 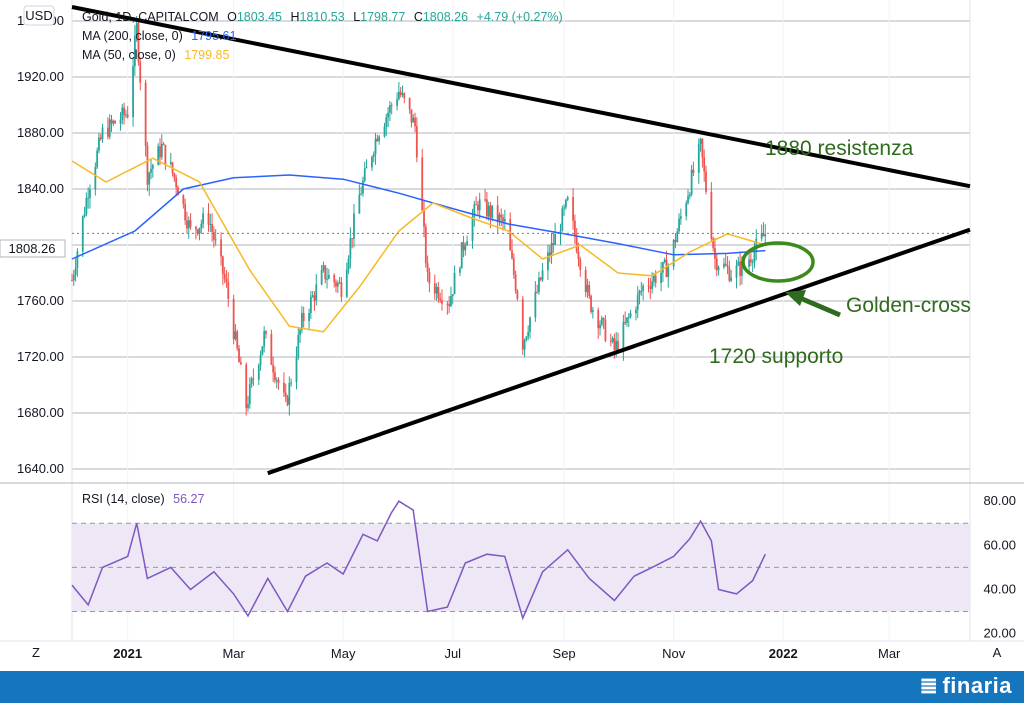 I want to click on brand-logo: ≣ finaria, so click(x=966, y=686).